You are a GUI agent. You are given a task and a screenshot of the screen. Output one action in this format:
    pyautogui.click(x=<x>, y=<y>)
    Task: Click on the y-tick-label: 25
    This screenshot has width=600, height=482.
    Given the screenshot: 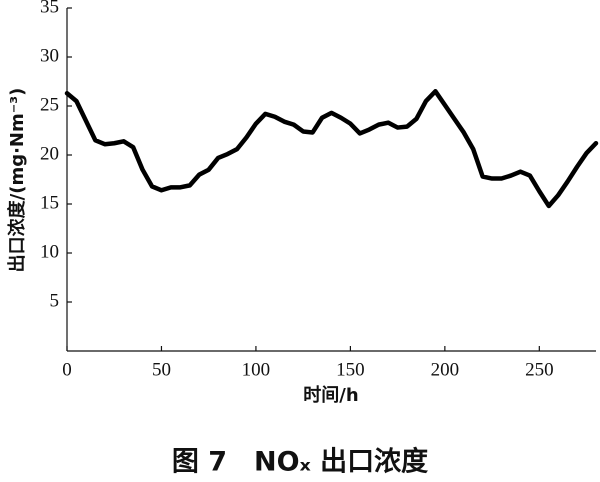 What is the action you would take?
    pyautogui.click(x=49, y=104)
    